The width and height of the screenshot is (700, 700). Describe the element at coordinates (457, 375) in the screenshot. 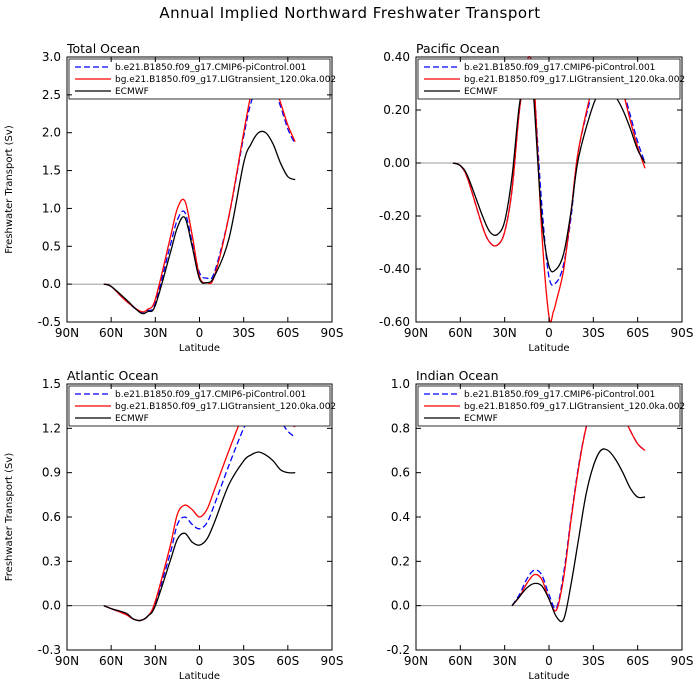

I see `indian-ocean-title: Indian Ocean` at that location.